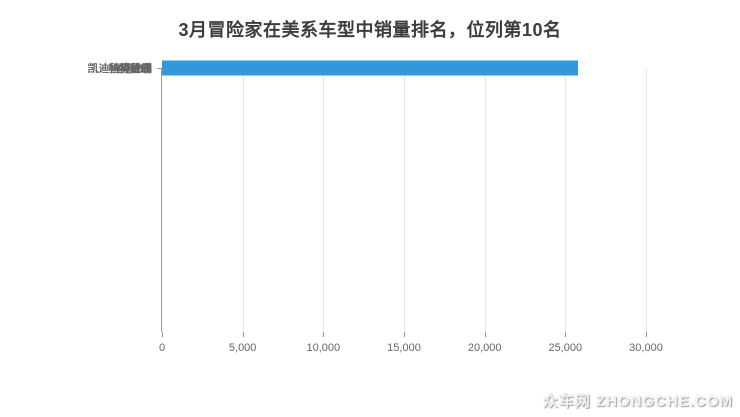  I want to click on category-label: 别克GL8, so click(130, 69).